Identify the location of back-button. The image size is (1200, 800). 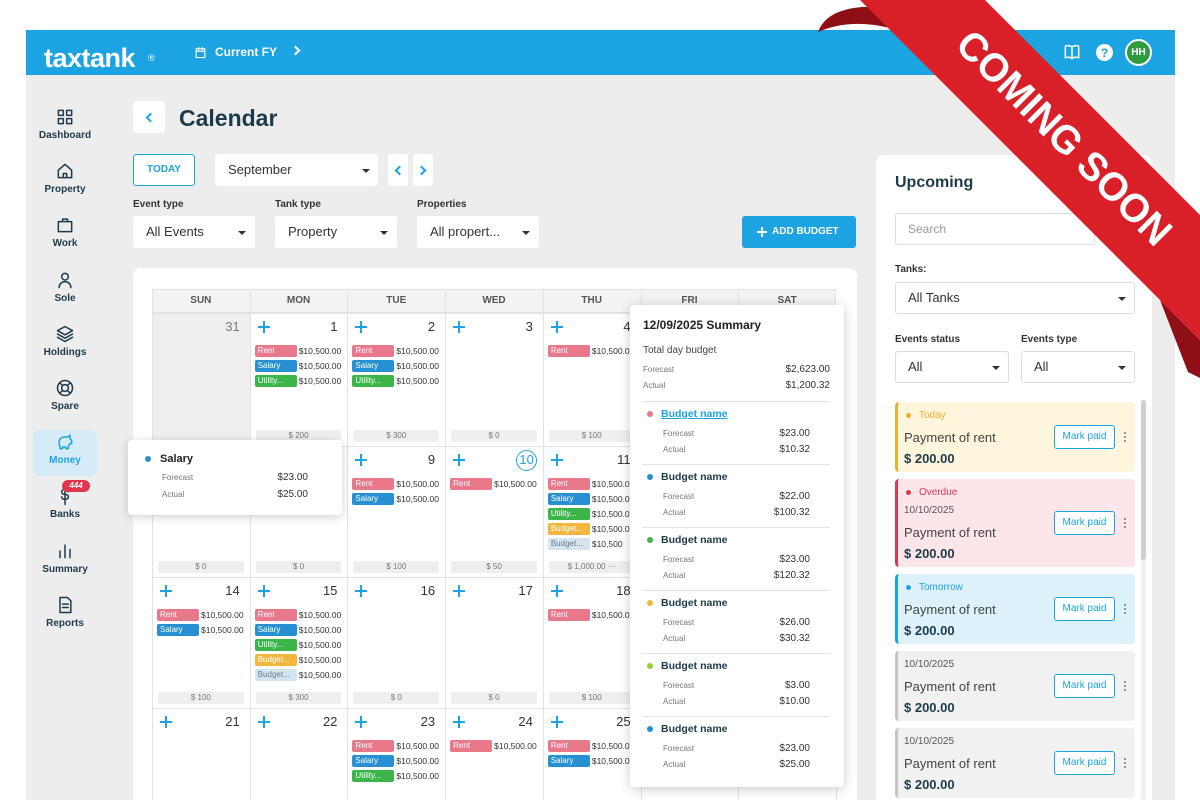
(149, 117).